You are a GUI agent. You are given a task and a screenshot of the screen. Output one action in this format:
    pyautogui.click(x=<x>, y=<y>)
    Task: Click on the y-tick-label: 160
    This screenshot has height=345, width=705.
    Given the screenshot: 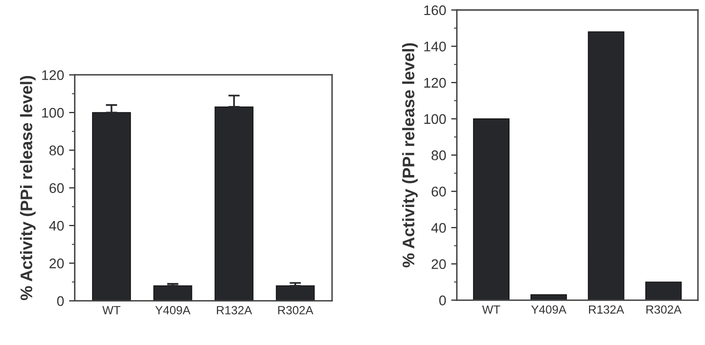 What is the action you would take?
    pyautogui.click(x=435, y=10)
    